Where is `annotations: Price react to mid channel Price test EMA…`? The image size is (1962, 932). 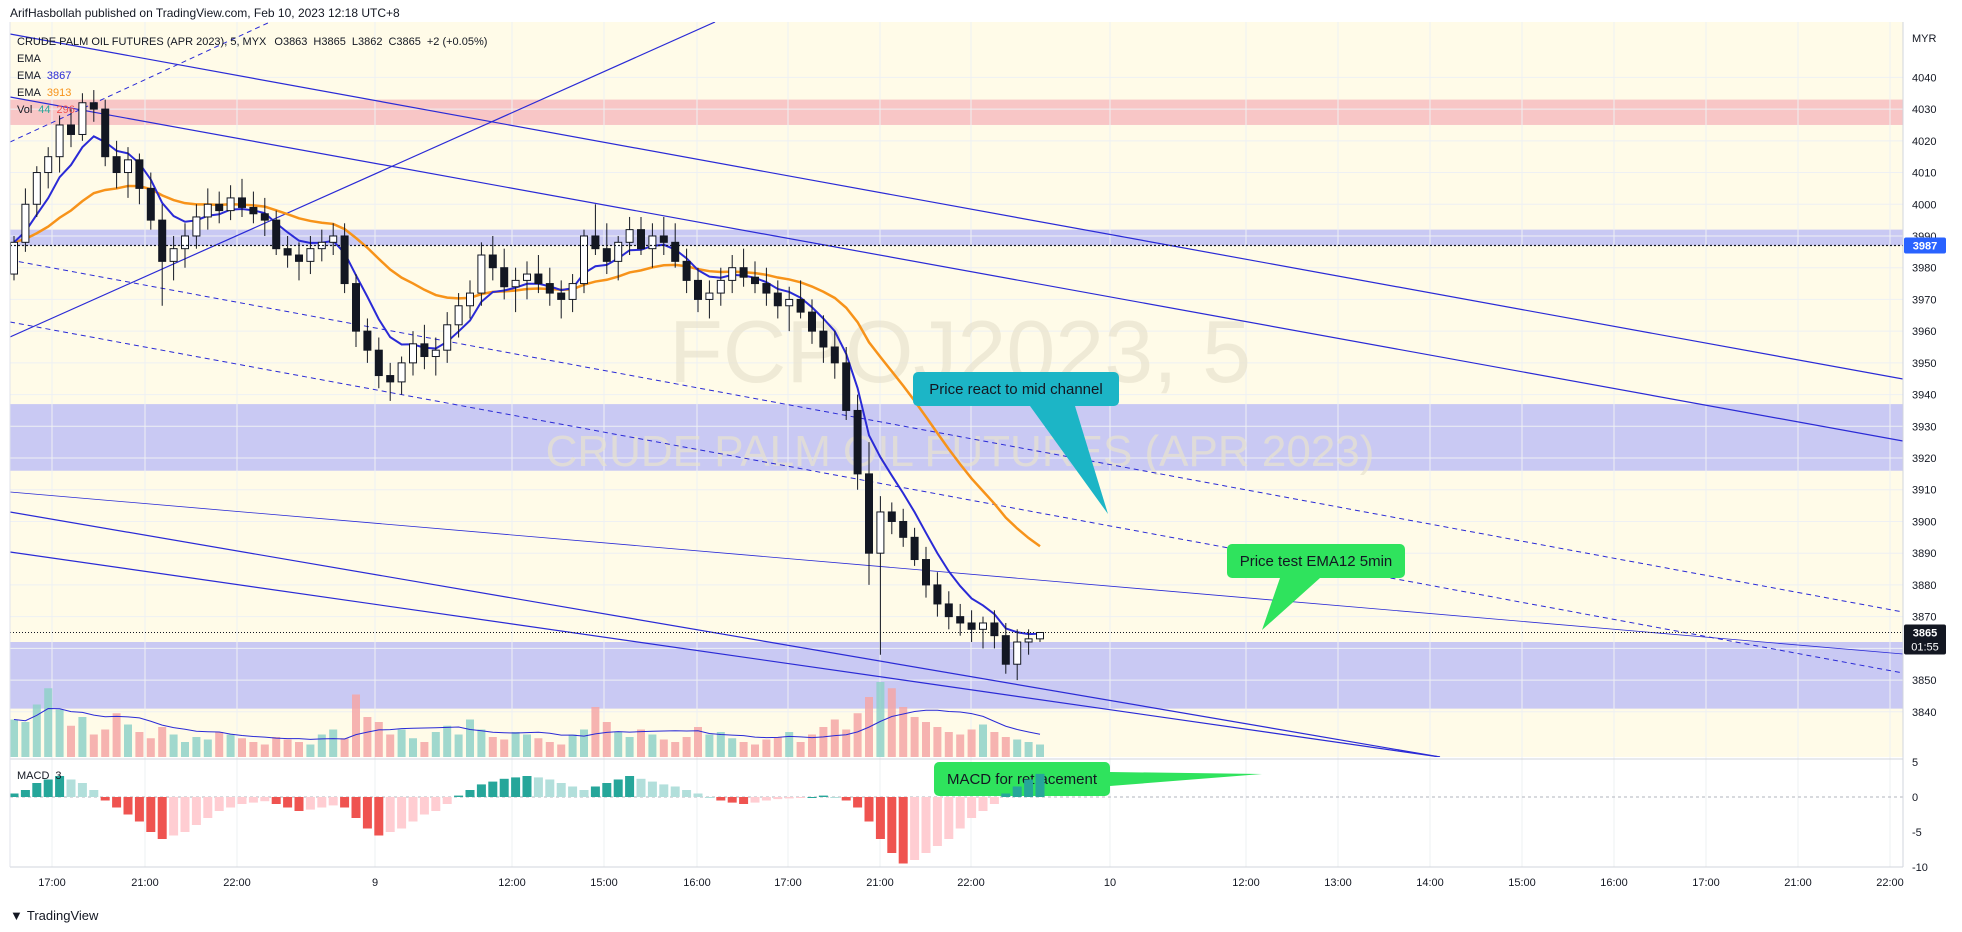 annotations: Price react to mid channel Price test EMA… is located at coordinates (1159, 584).